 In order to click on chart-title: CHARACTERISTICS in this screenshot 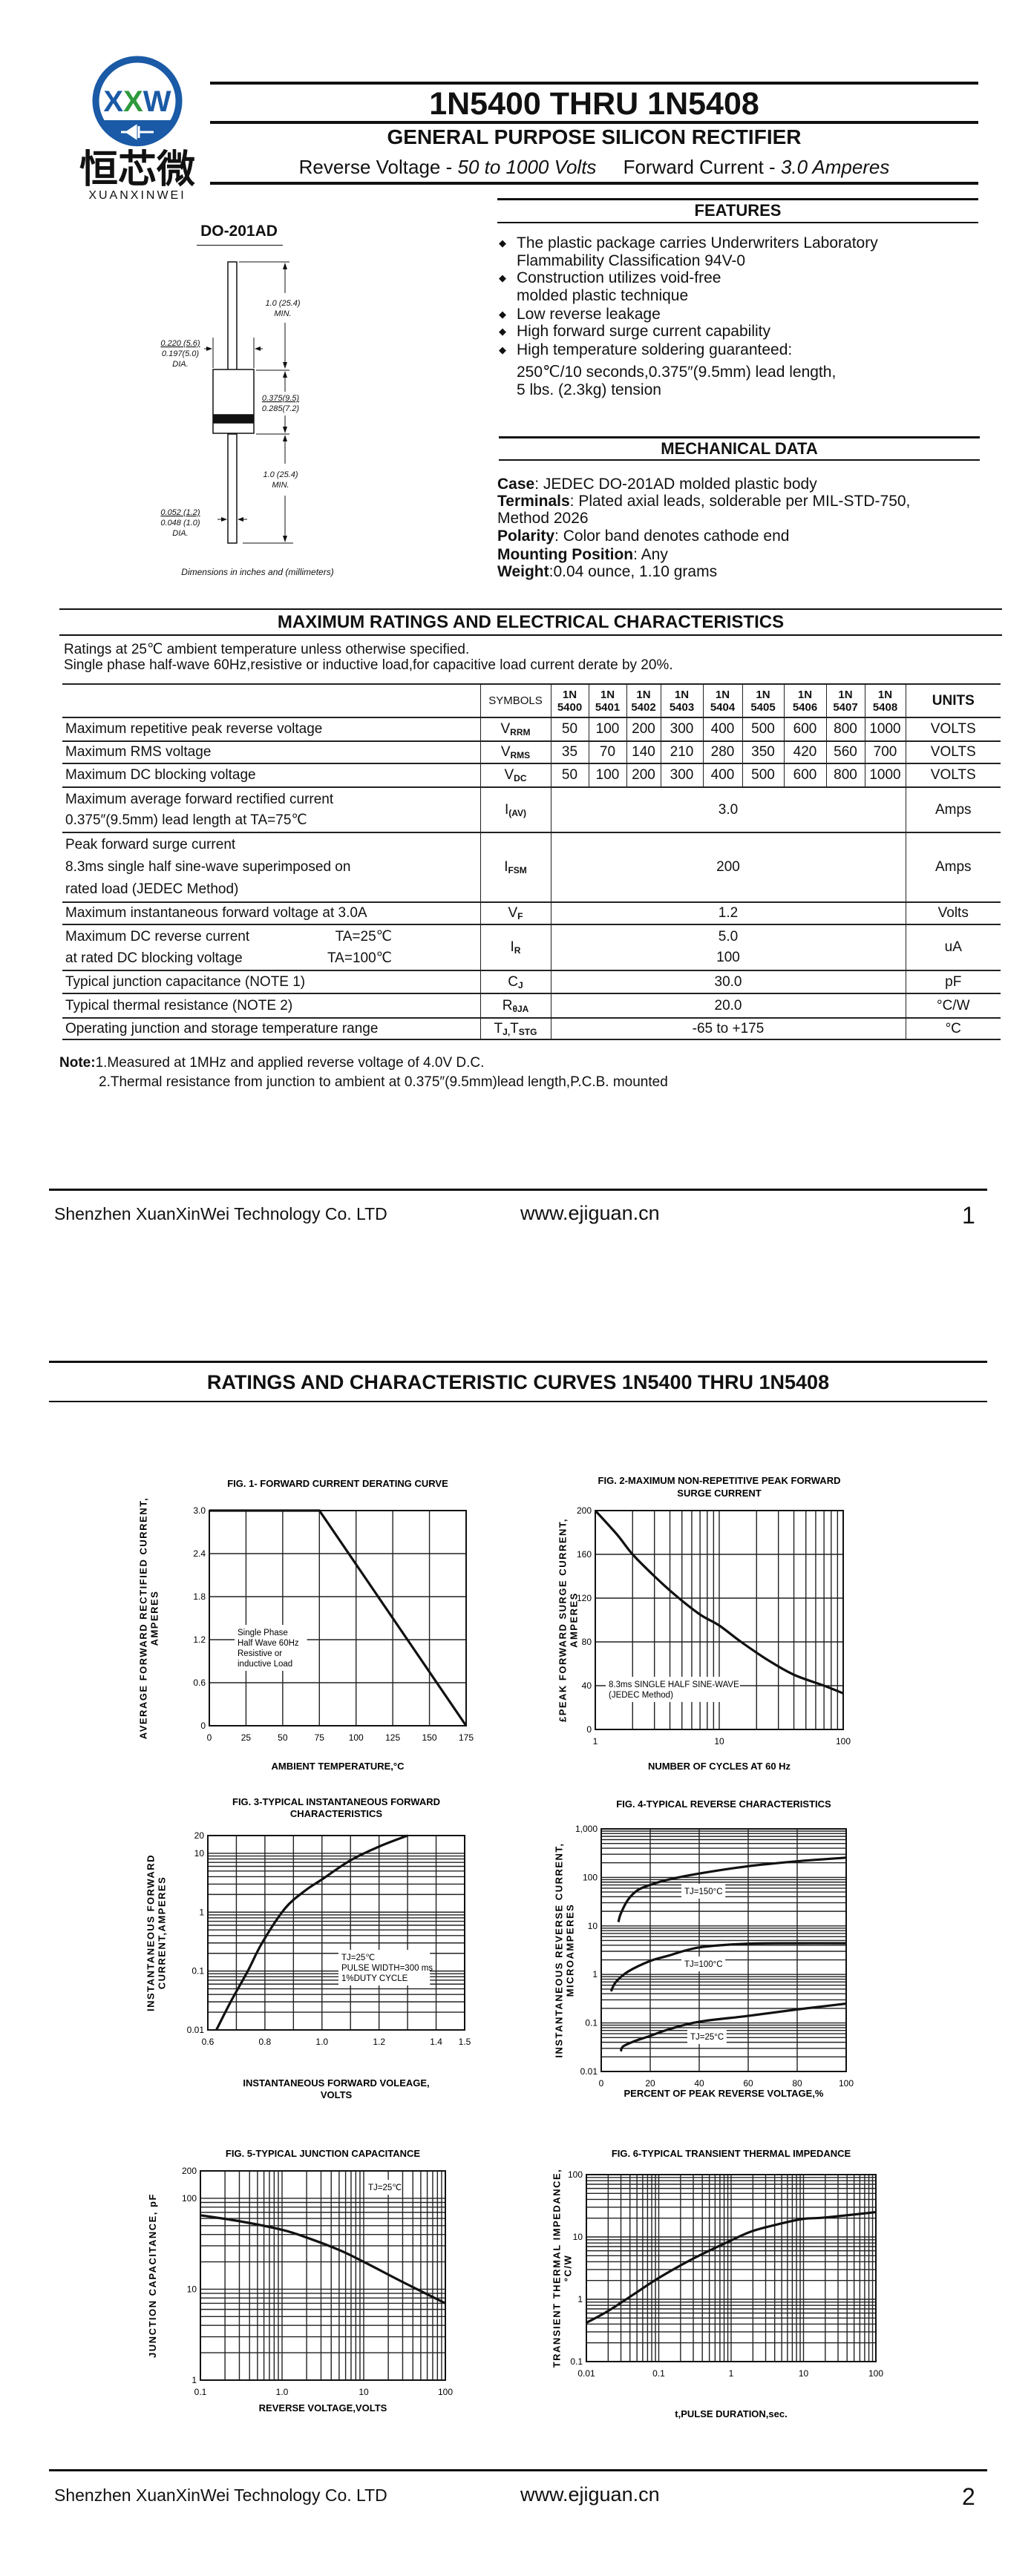, I will do `click(336, 1813)`.